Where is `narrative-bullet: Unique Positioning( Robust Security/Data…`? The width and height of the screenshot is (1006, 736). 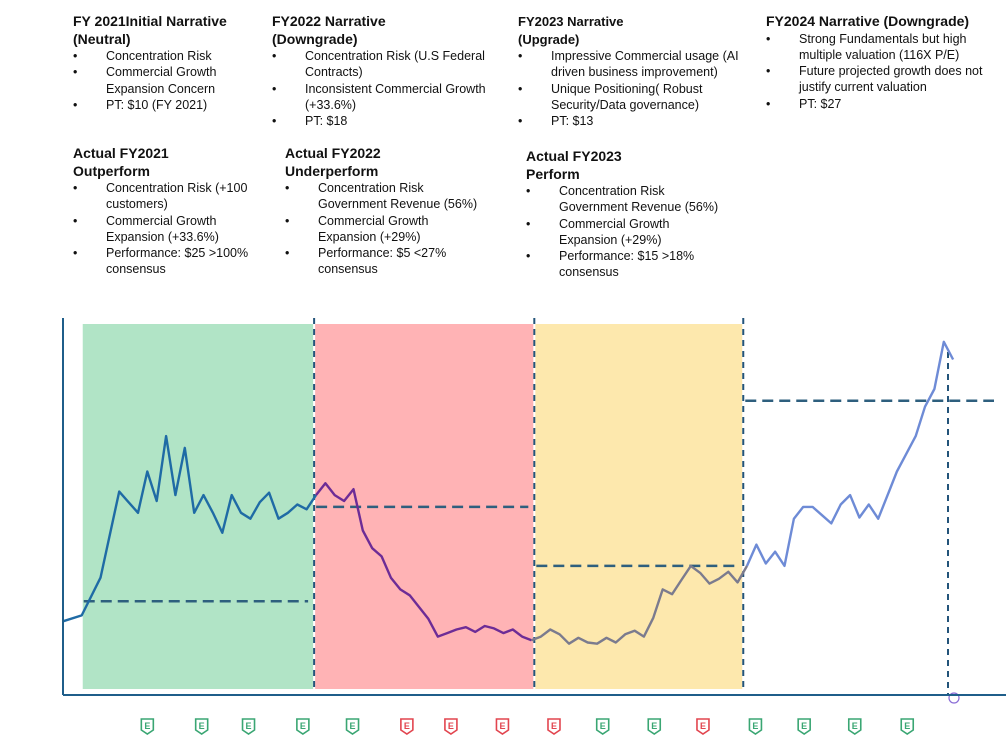
narrative-bullet: Unique Positioning( Robust Security/Data… is located at coordinates (638, 97).